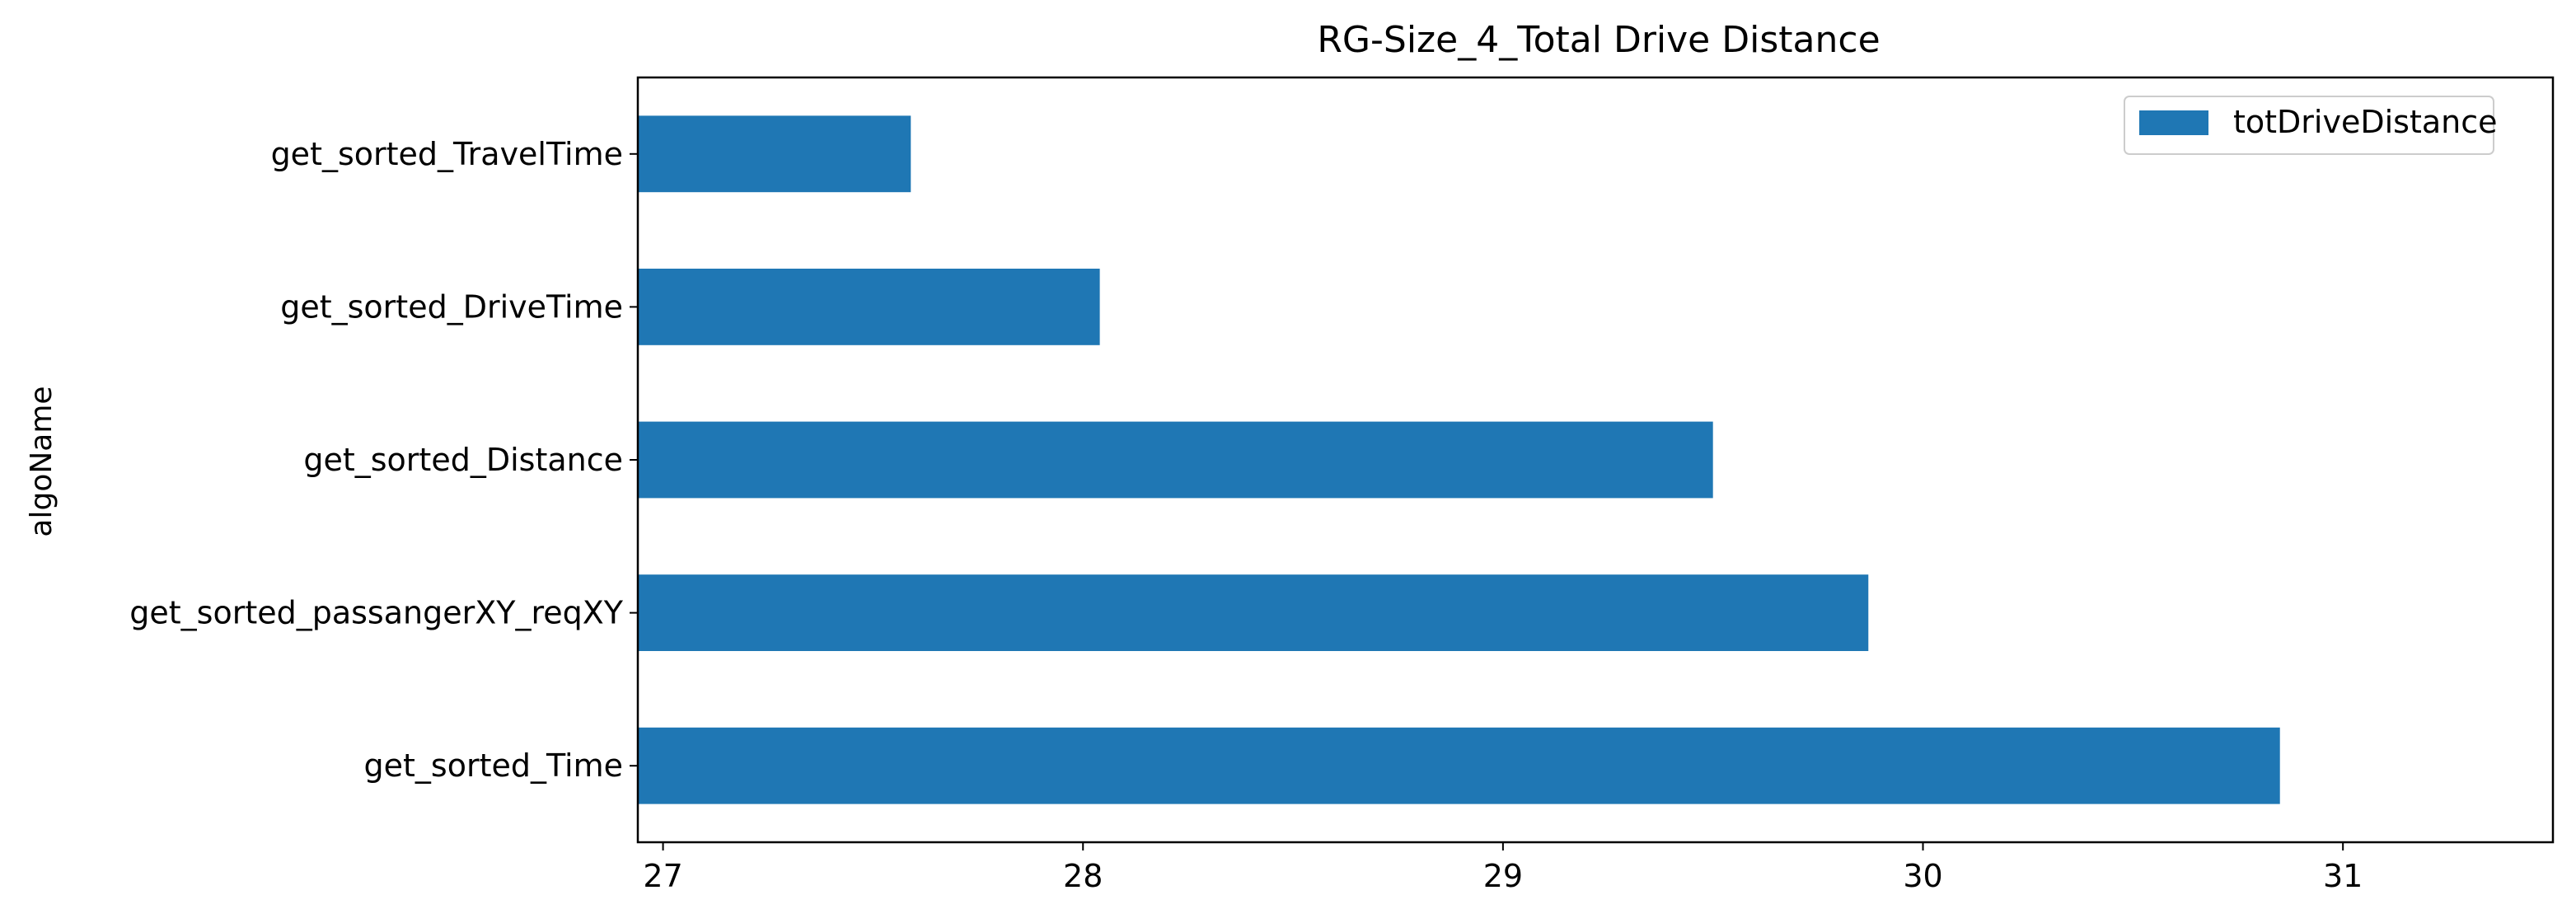  Describe the element at coordinates (1083, 876) in the screenshot. I see `x-tick-label: 28` at that location.